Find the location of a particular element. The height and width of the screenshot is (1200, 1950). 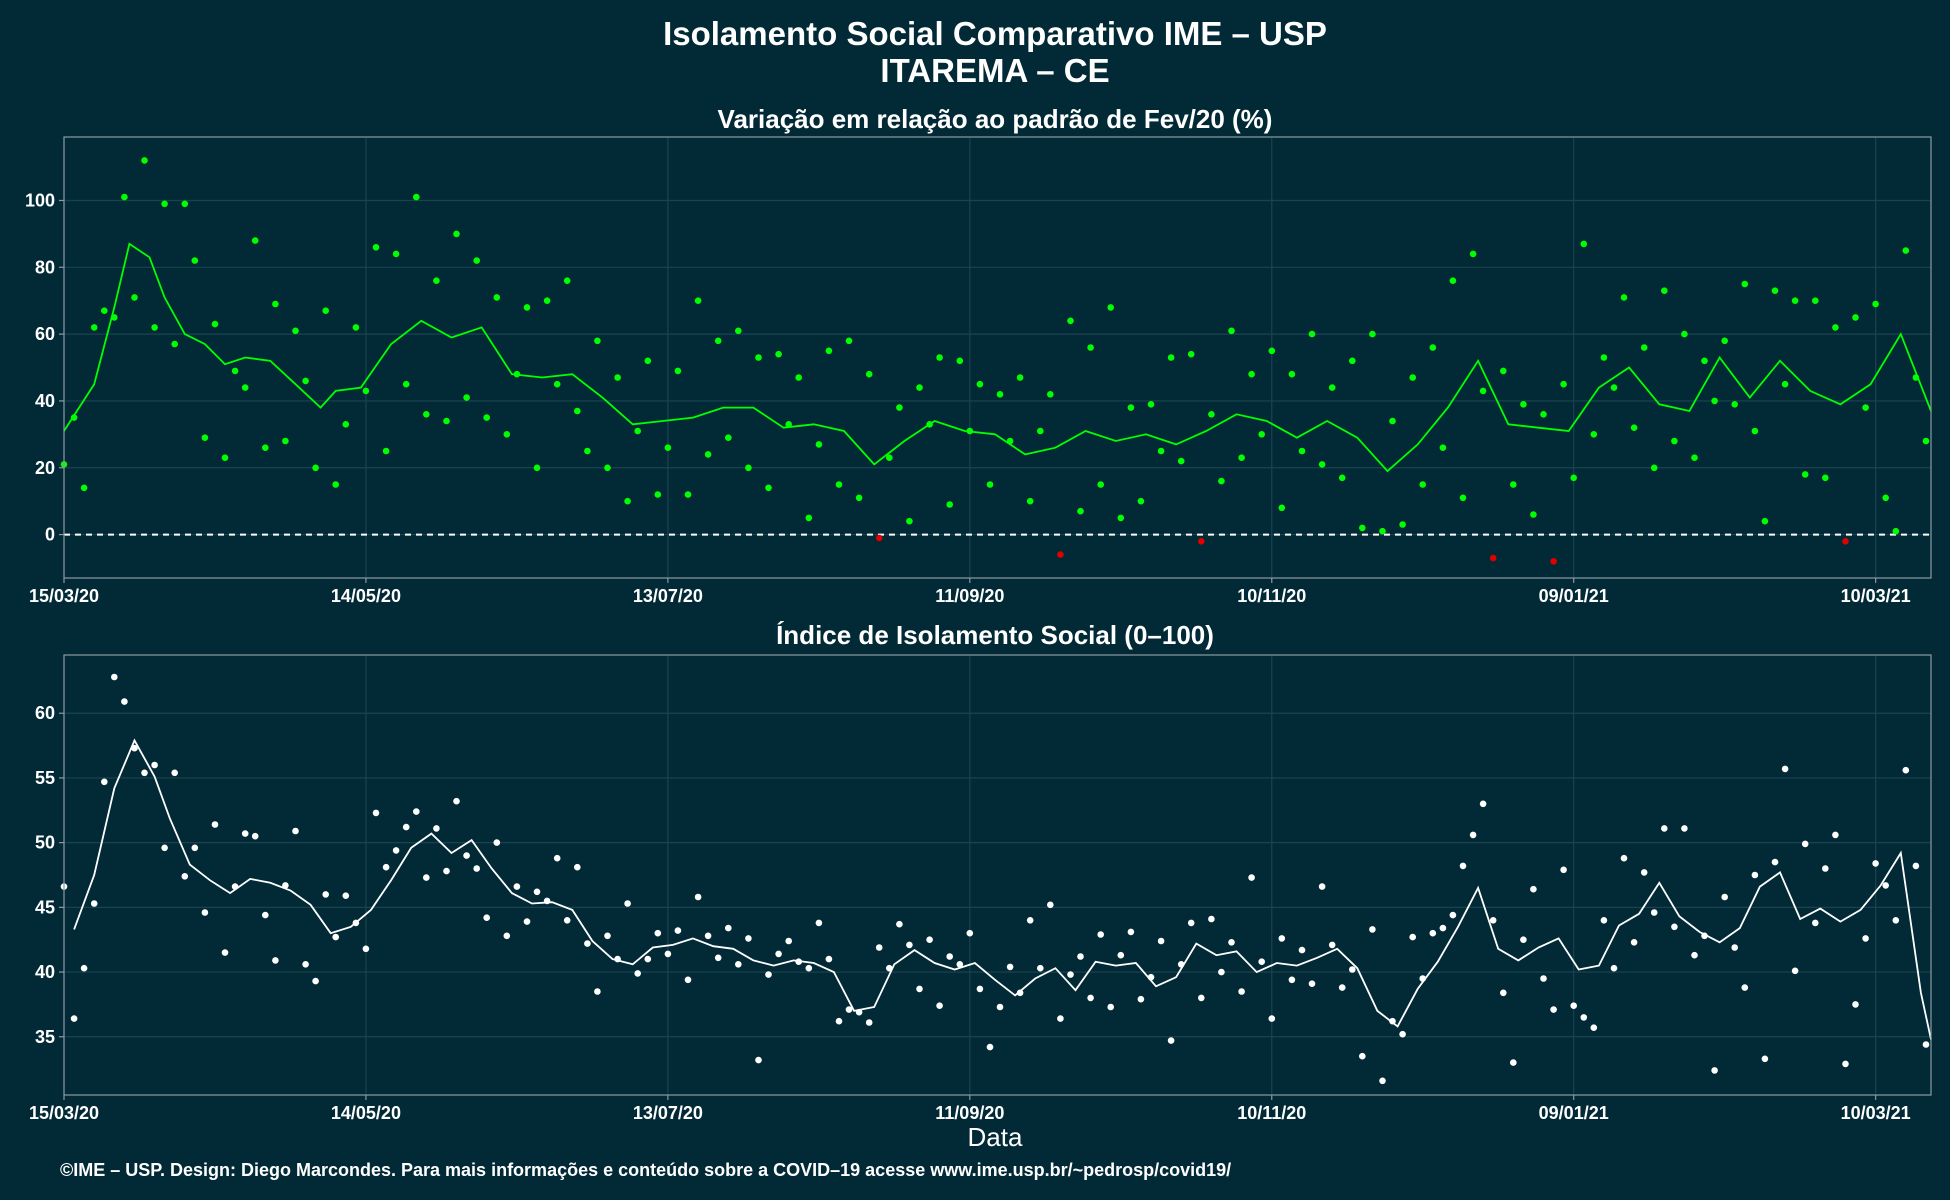

chart-subtitle: ITAREMA – CE is located at coordinates (994, 70).